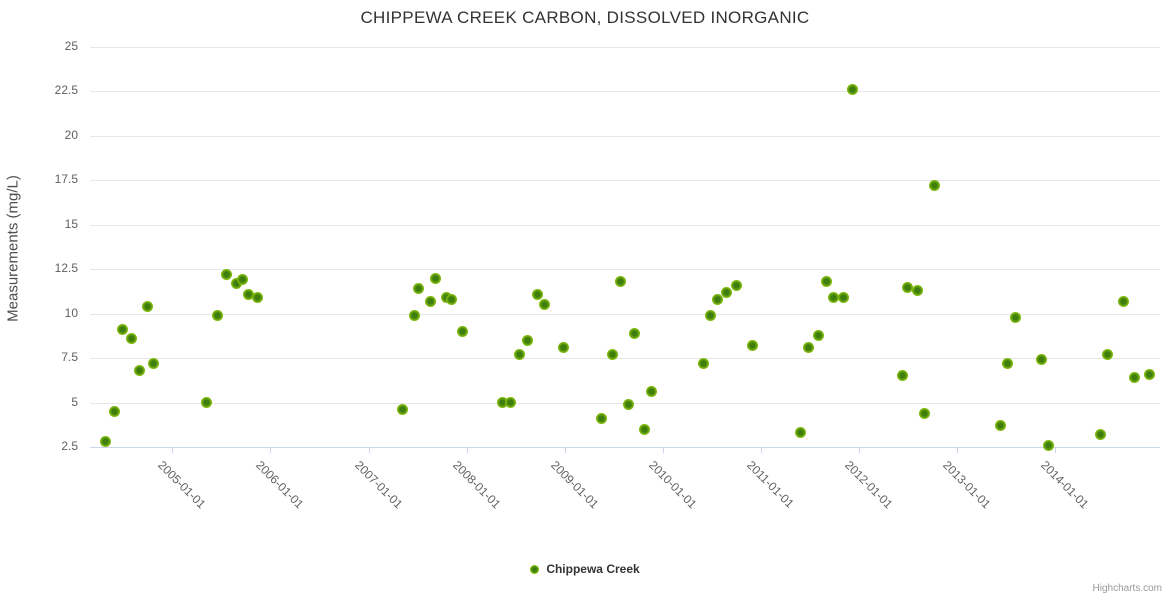 The image size is (1170, 600). Describe the element at coordinates (69, 357) in the screenshot. I see `y-axis-tick-label: 7.5` at that location.